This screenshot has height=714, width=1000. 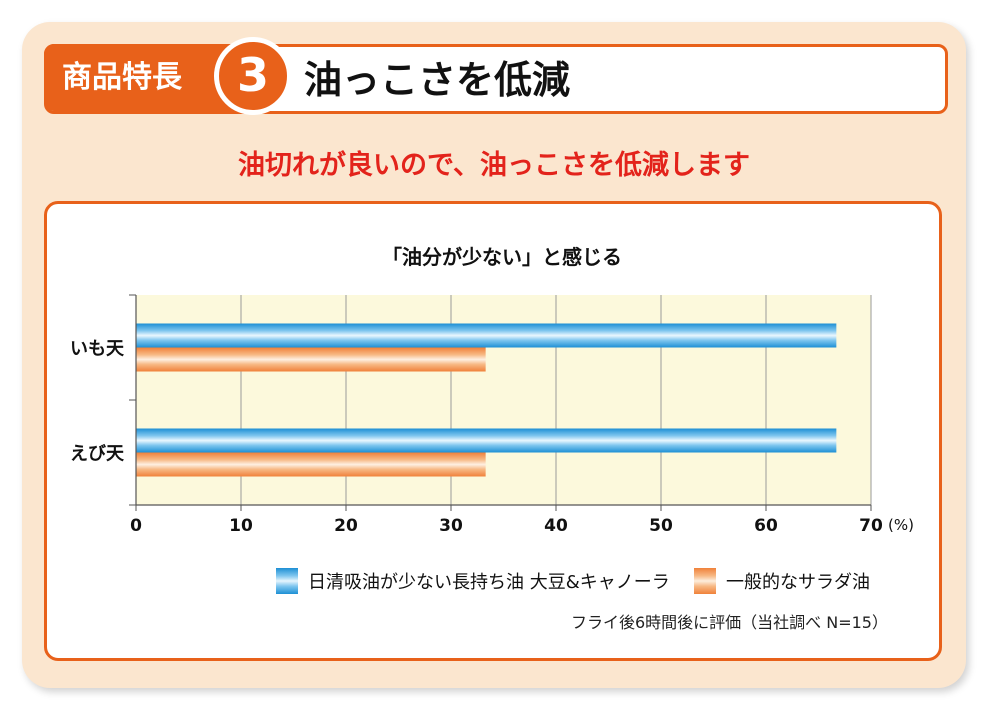 I want to click on legend-label: 一般的なサラダ油, so click(x=798, y=582).